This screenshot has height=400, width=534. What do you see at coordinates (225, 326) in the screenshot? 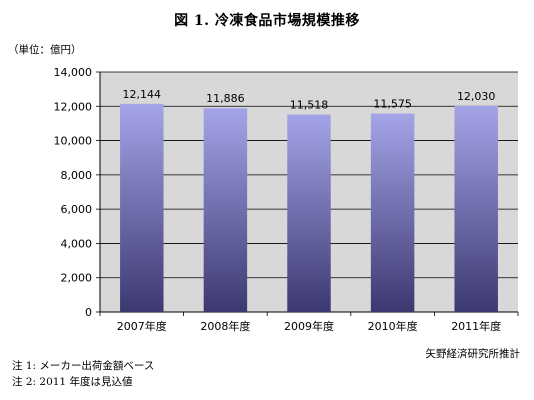
I see `x-tick-label: 2008年度` at bounding box center [225, 326].